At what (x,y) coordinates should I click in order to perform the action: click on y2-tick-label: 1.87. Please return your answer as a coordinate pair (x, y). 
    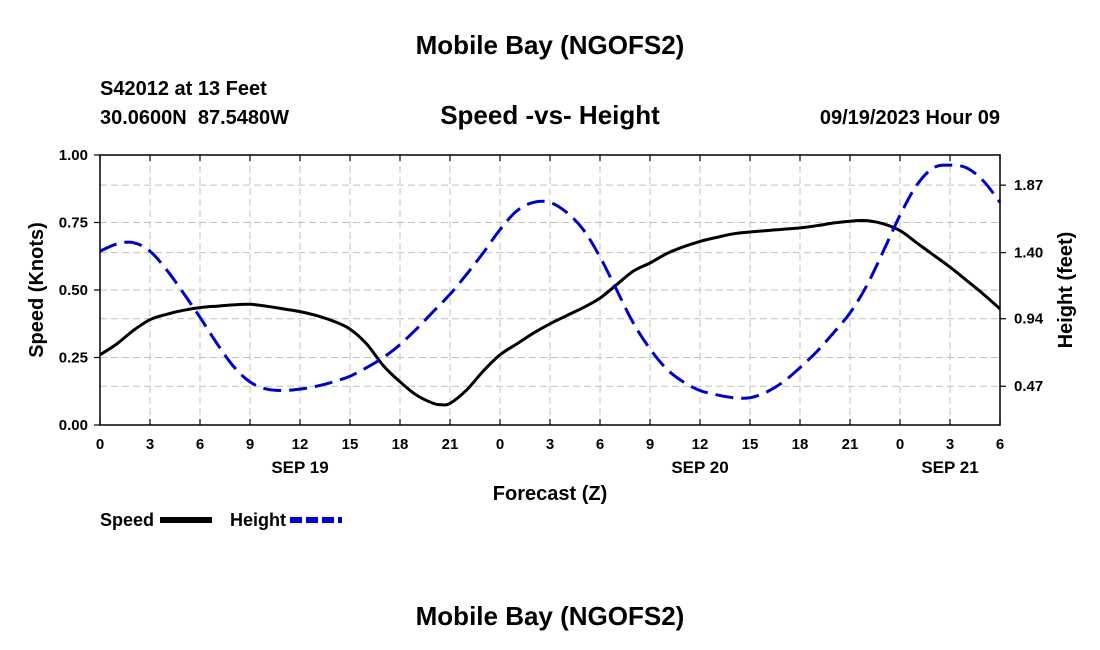
    Looking at the image, I should click on (1028, 185).